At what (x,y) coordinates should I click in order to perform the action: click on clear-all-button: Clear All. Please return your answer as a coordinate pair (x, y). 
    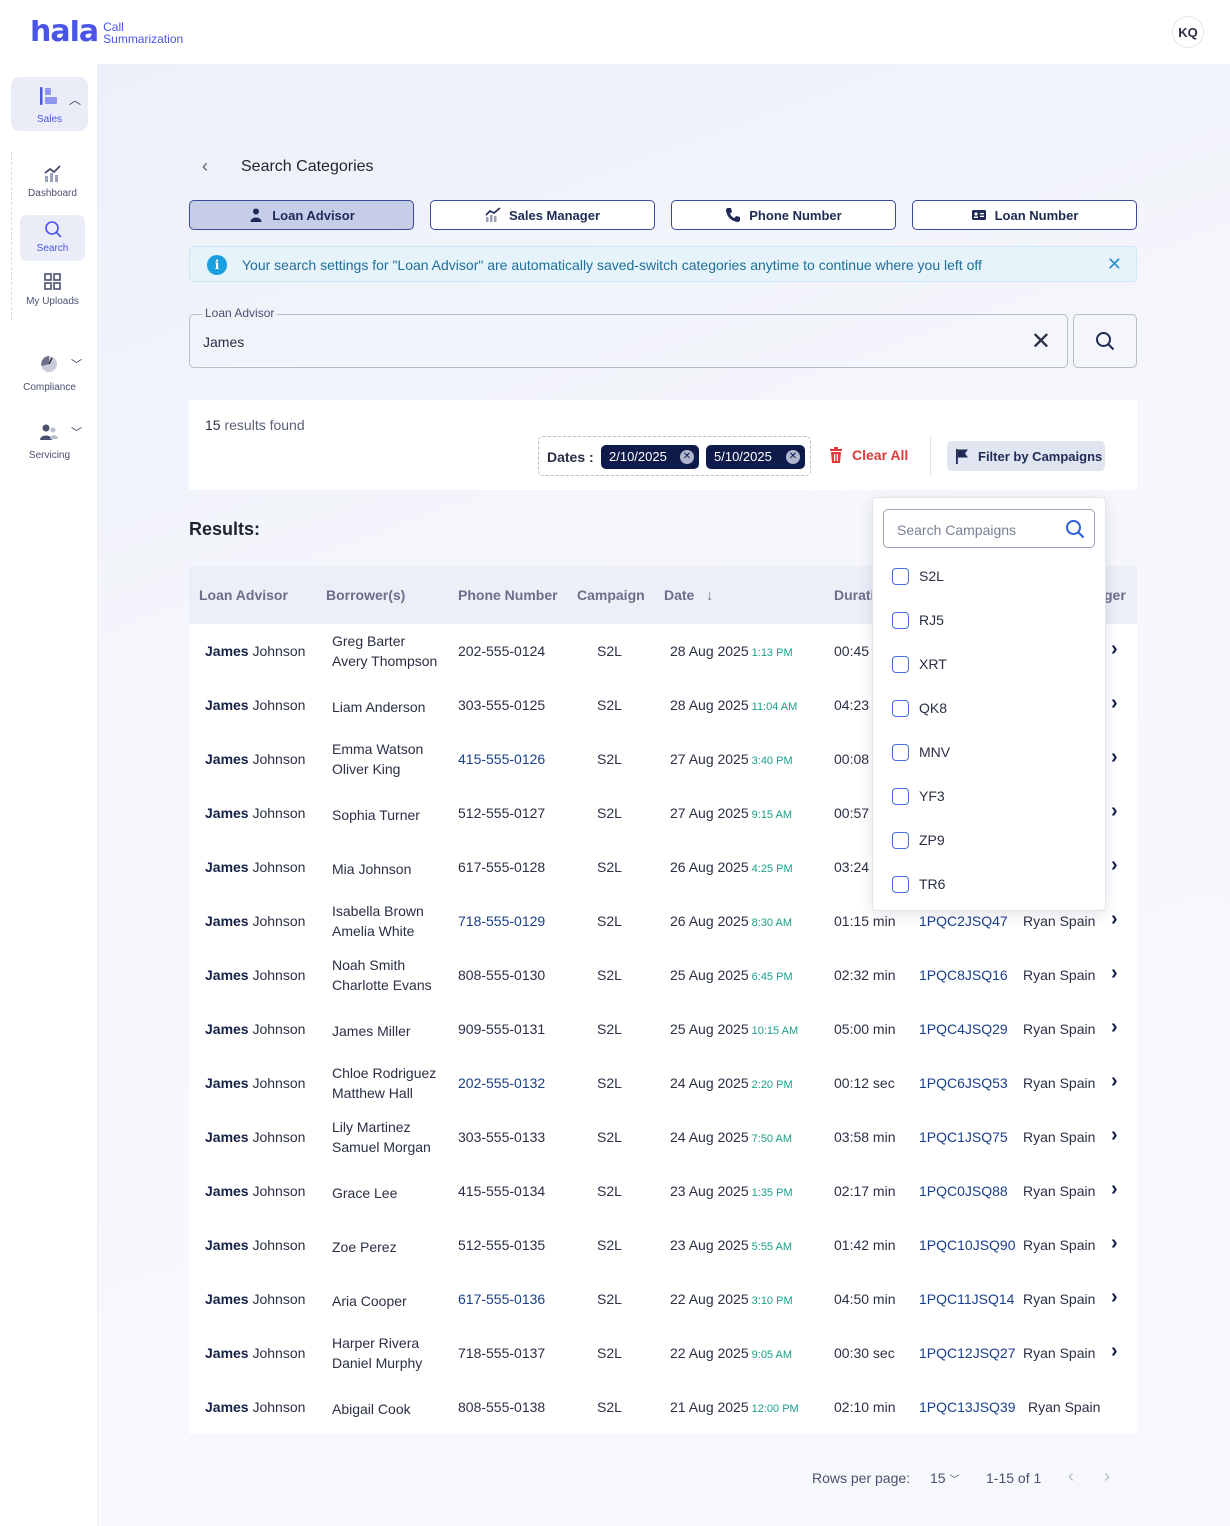
    Looking at the image, I should click on (868, 455).